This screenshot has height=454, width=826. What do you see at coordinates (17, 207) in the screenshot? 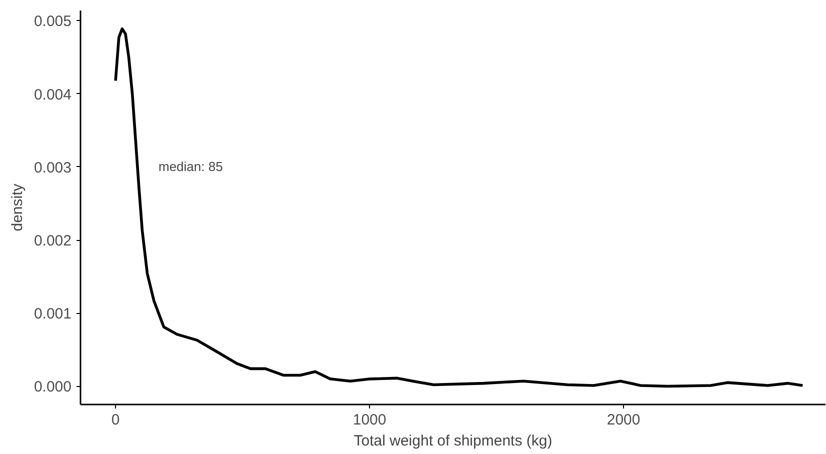
I see `y-axis-title: density` at bounding box center [17, 207].